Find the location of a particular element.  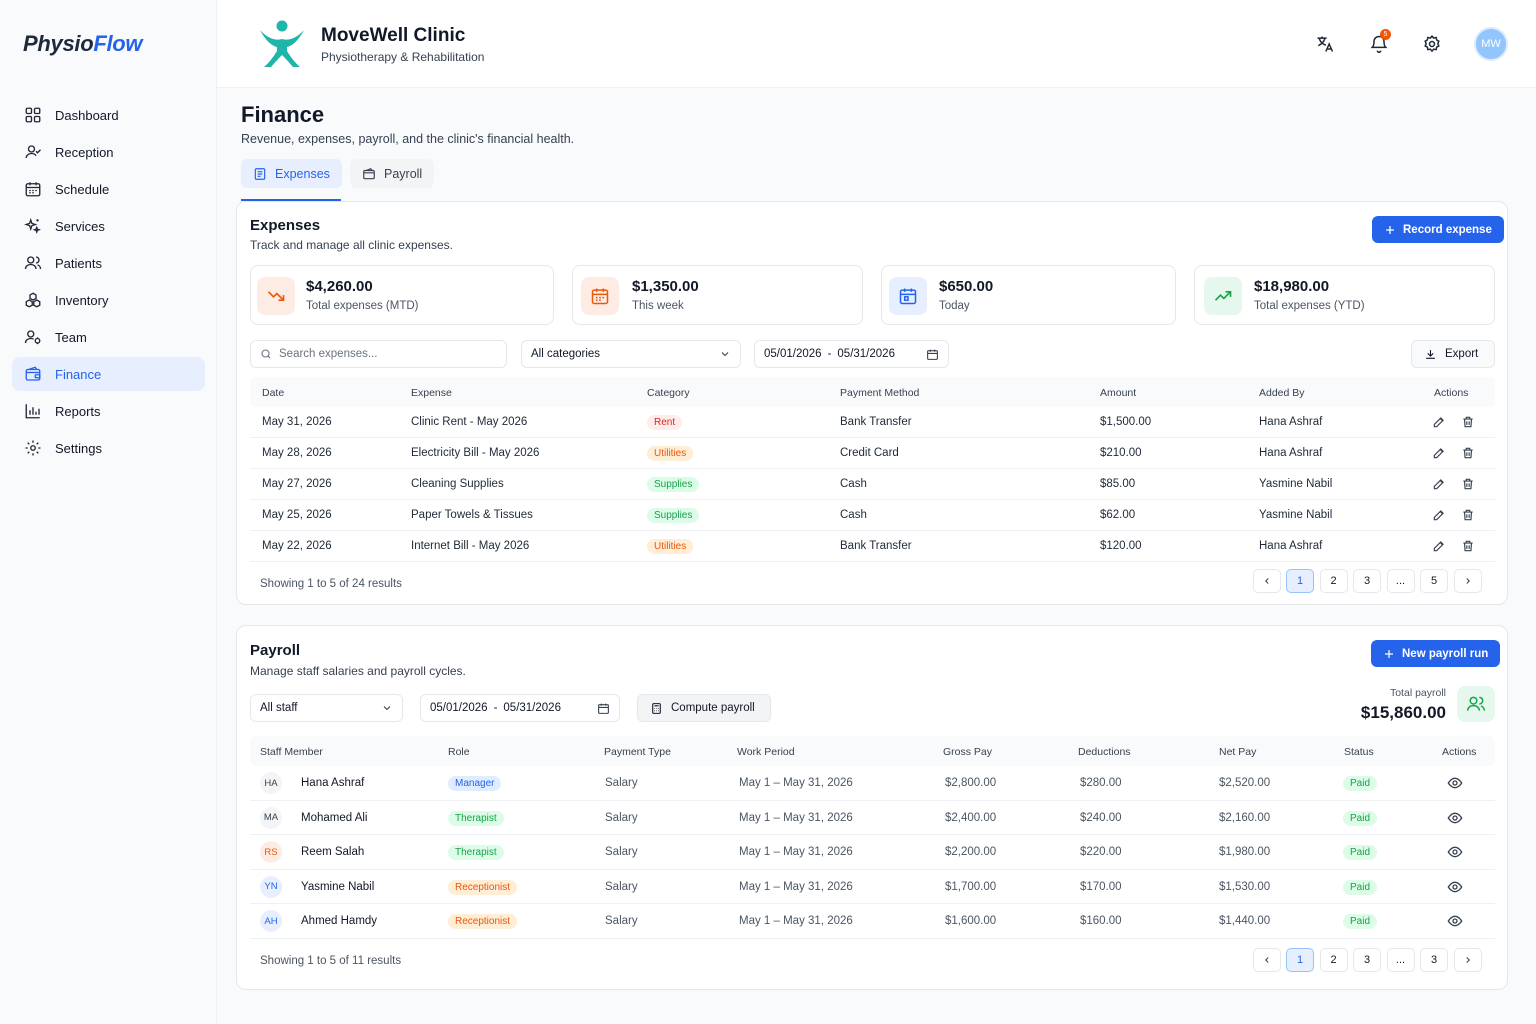

net-pay: $2,520.00 is located at coordinates (1245, 783).